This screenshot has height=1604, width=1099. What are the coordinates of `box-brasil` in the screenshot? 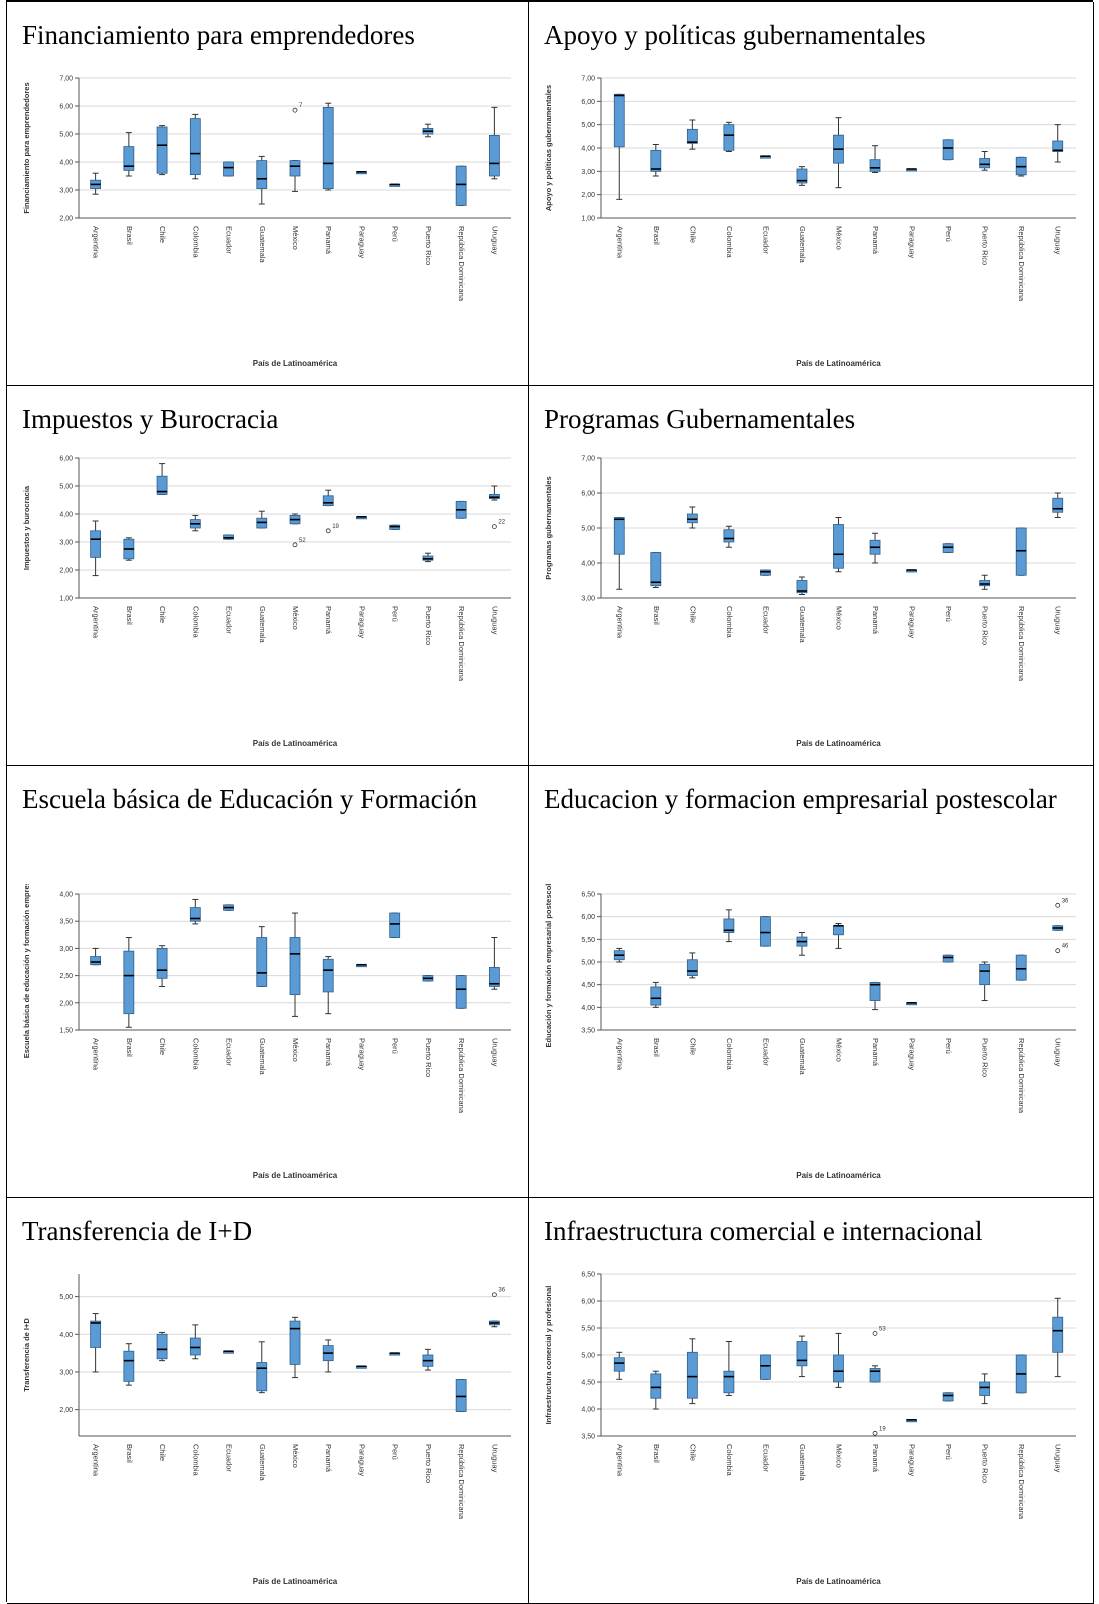 It's located at (656, 570).